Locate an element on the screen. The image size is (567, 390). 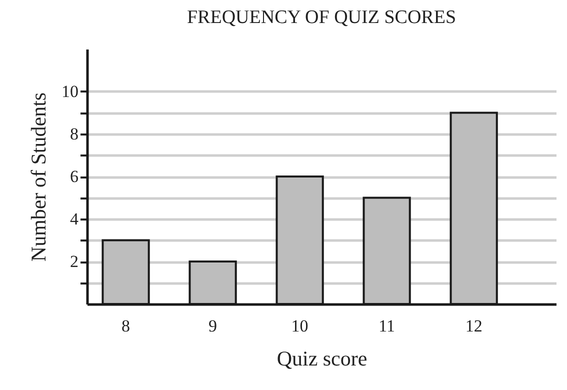
y-tick-label: 10 is located at coordinates (70, 91).